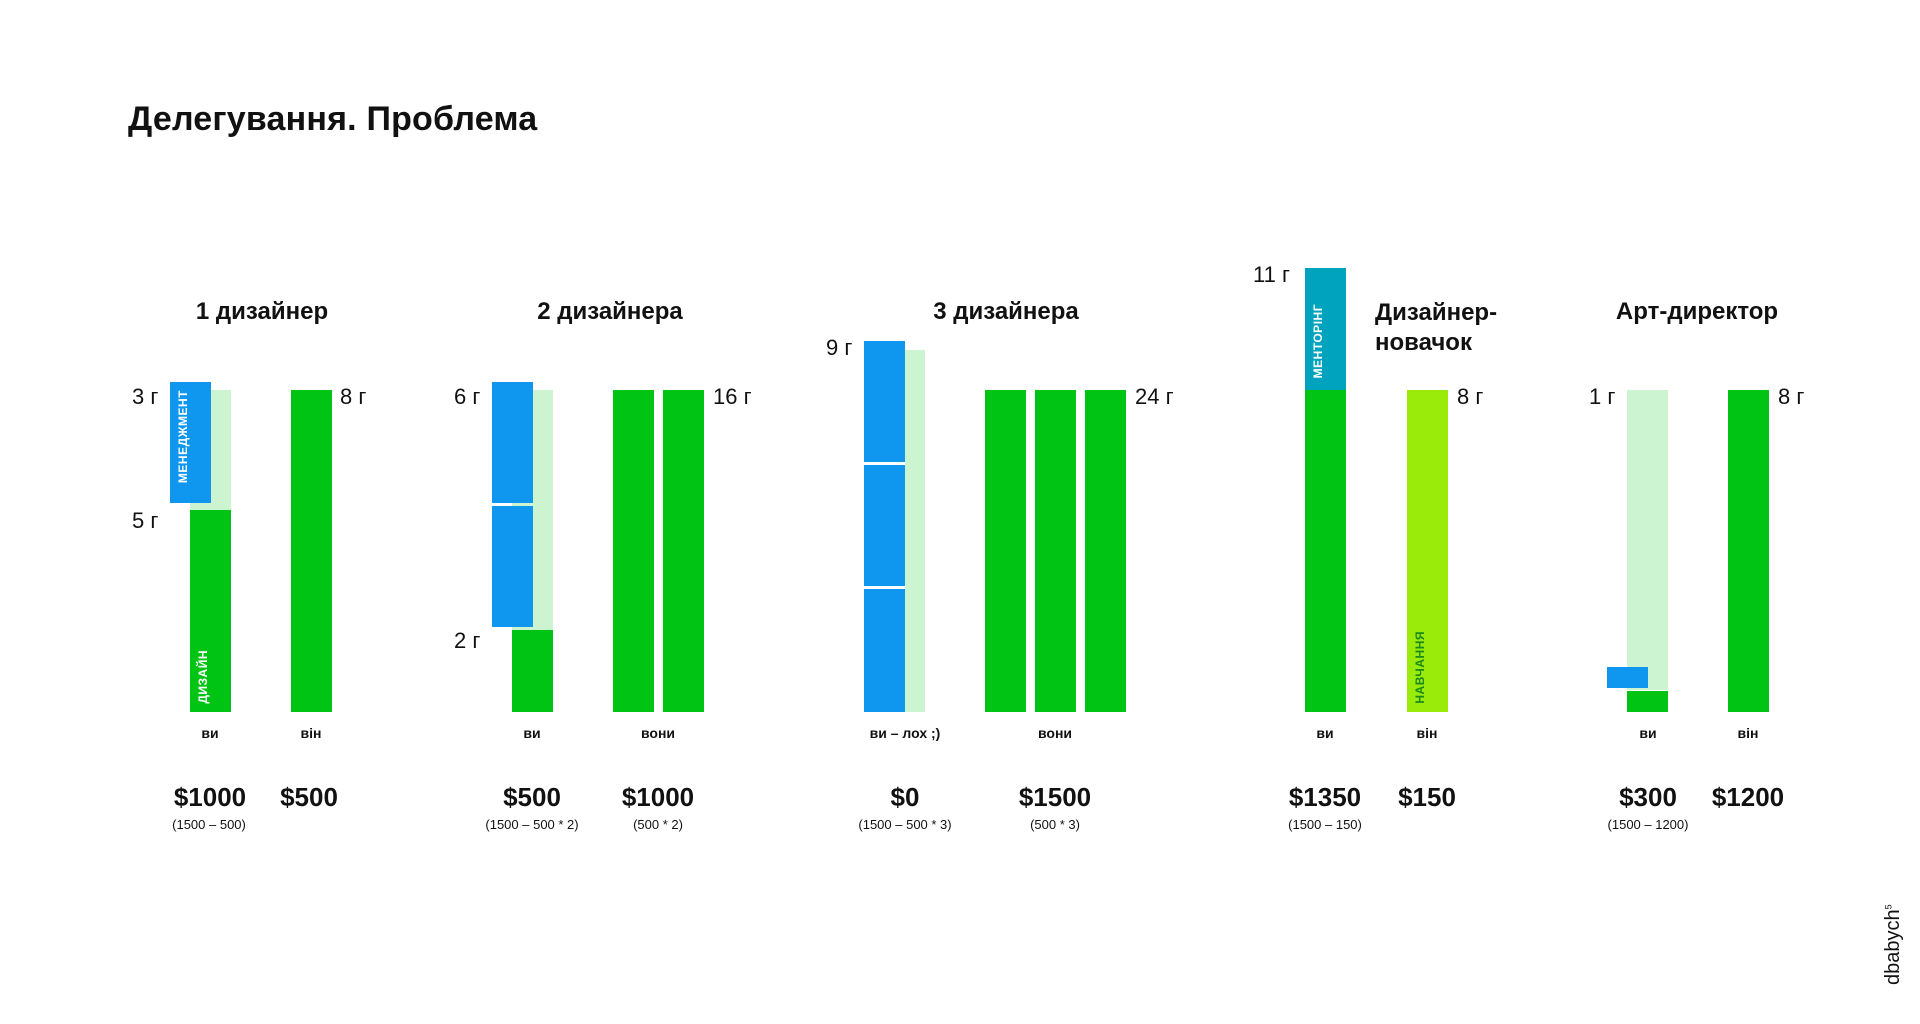 Image resolution: width=1920 pixels, height=1024 pixels. I want to click on hours-label: 5 г, so click(145, 520).